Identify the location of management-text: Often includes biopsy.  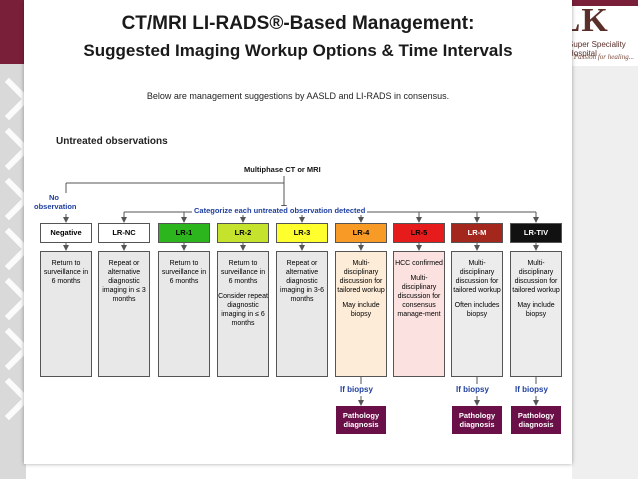
(477, 310).